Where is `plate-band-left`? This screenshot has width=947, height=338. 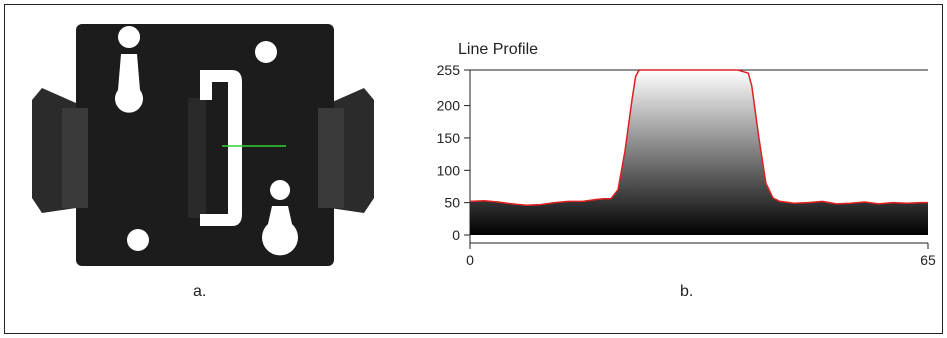
plate-band-left is located at coordinates (75, 158).